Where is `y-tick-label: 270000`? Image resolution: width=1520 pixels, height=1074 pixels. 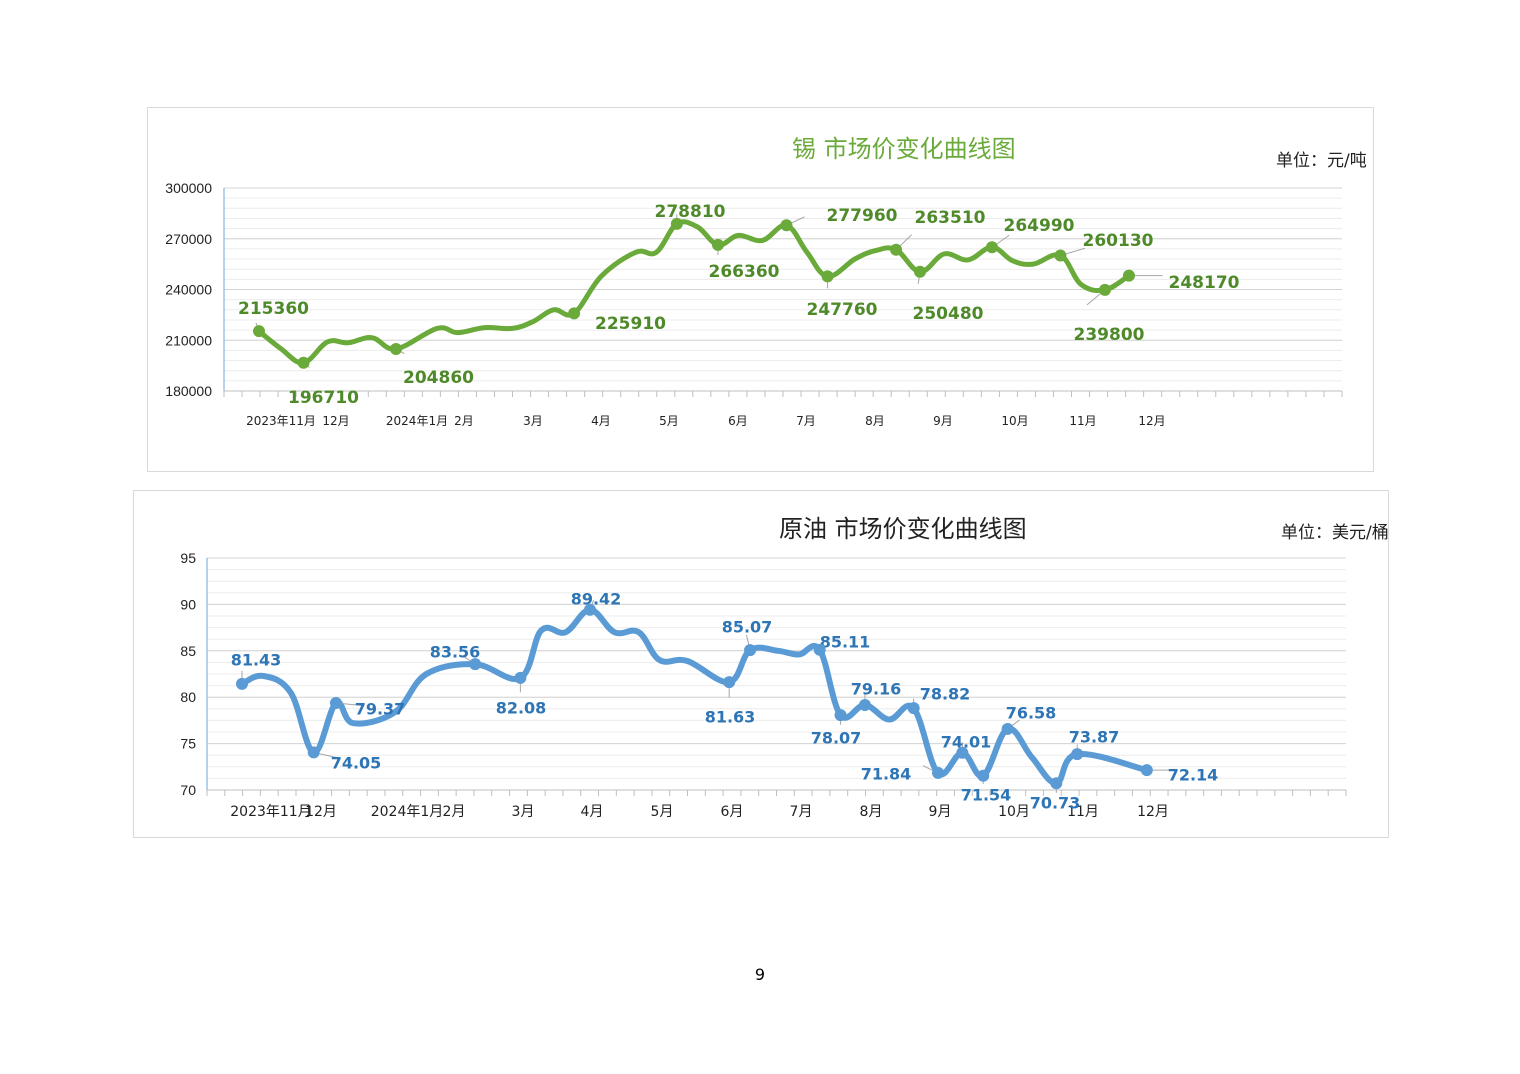
y-tick-label: 270000 is located at coordinates (188, 239).